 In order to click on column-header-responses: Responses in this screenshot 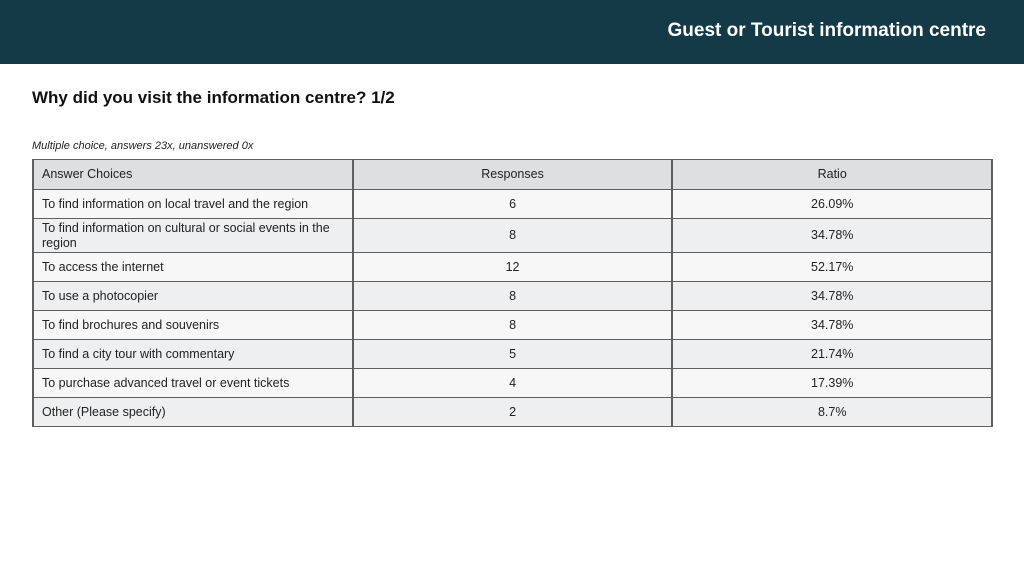, I will do `click(512, 174)`.